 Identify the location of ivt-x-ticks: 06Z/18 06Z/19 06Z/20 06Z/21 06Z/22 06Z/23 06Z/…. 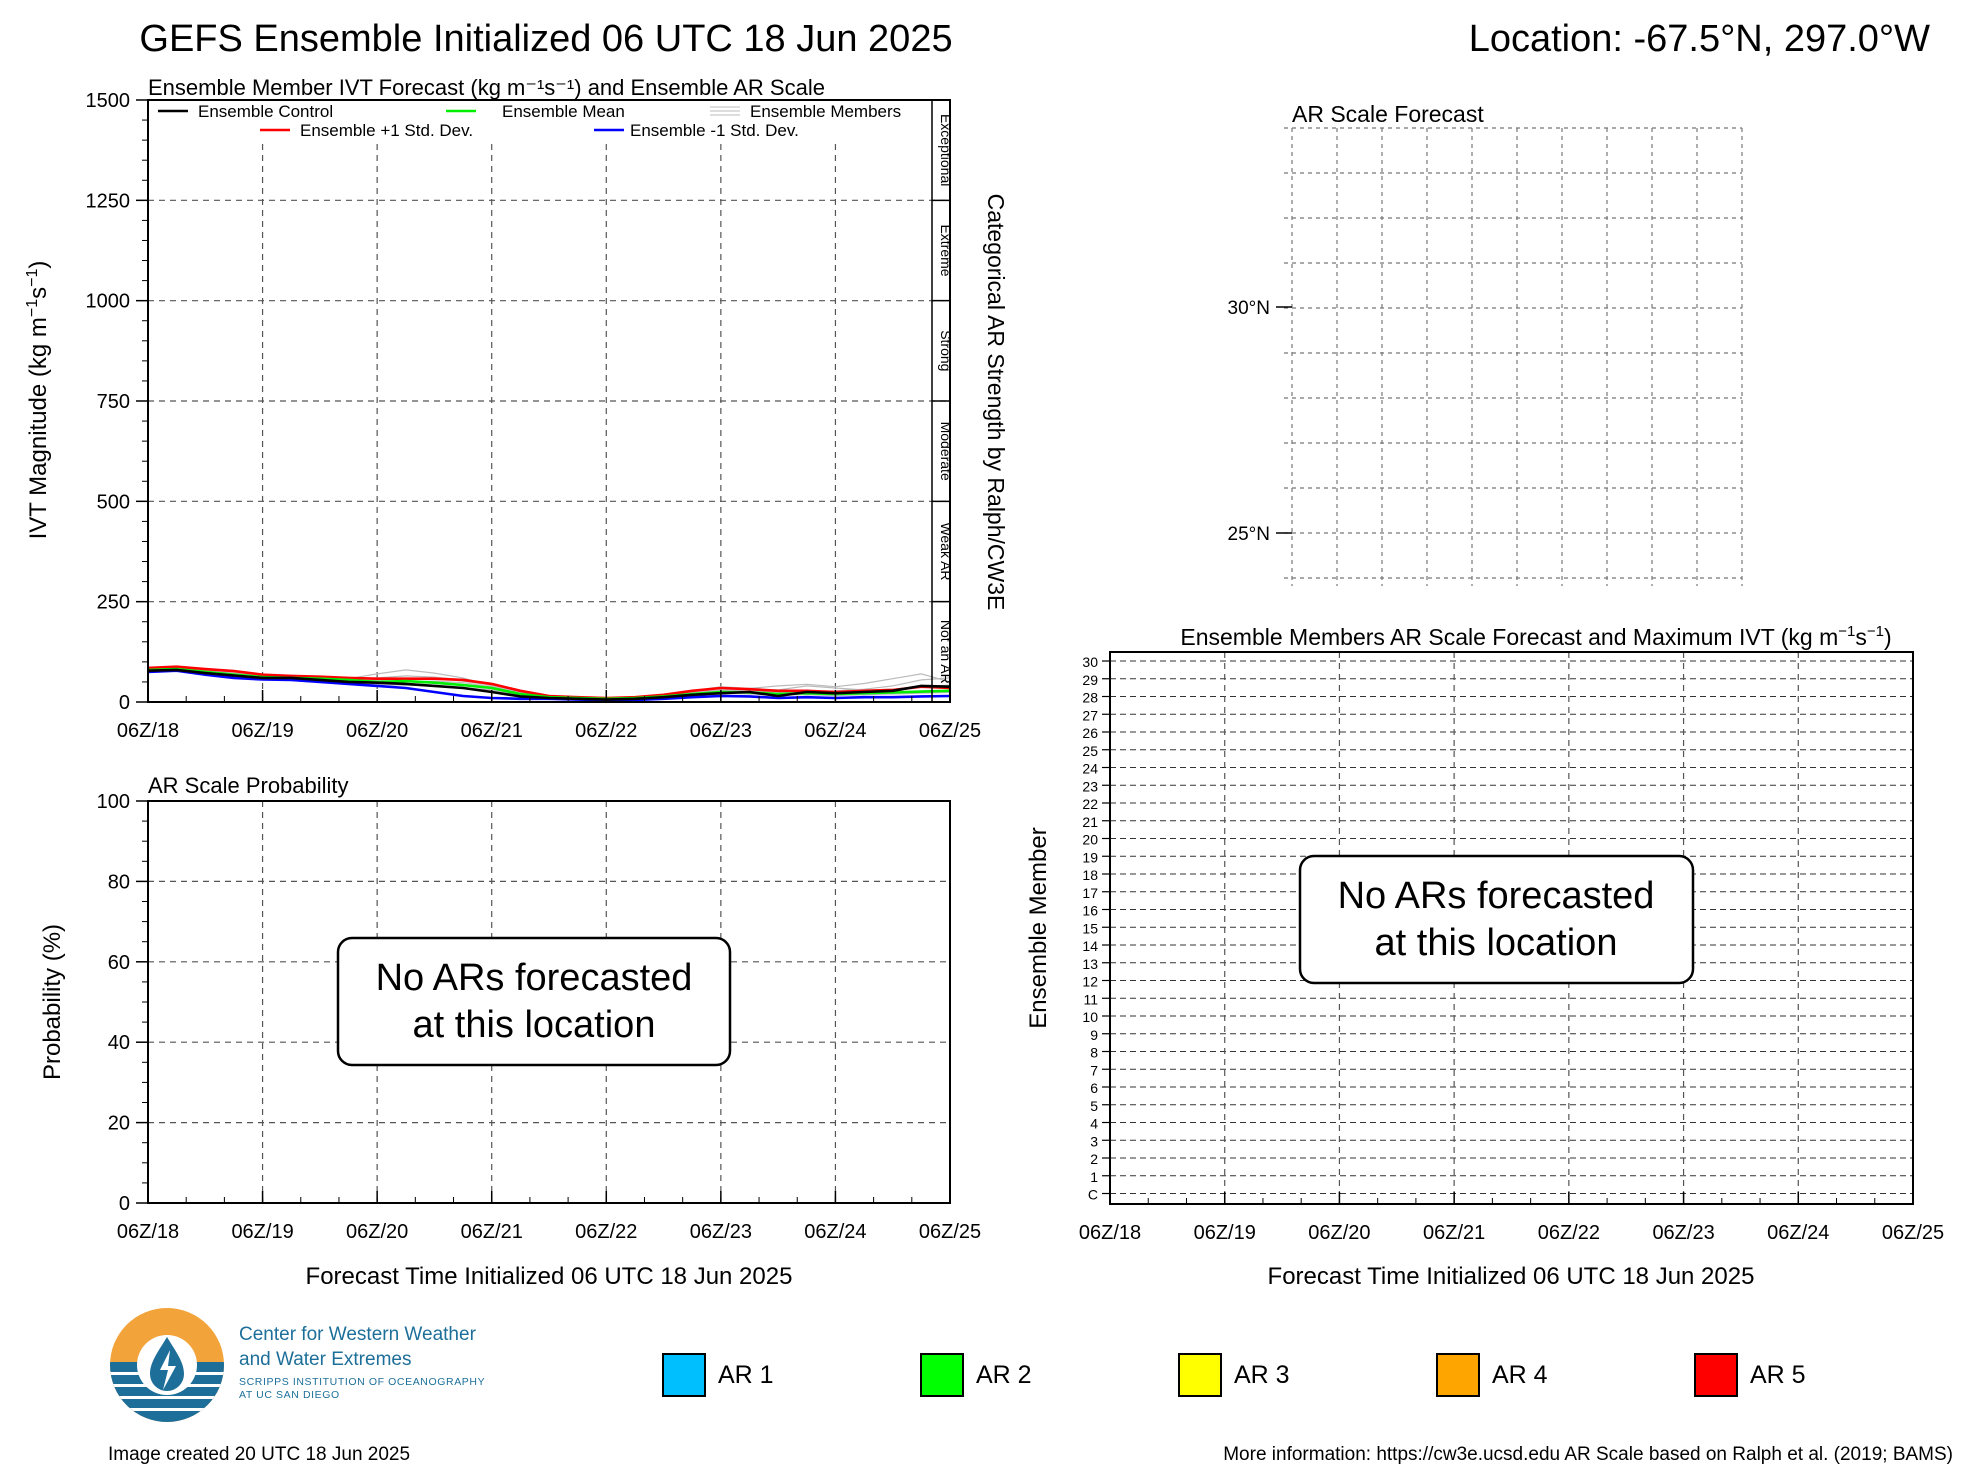
(549, 716).